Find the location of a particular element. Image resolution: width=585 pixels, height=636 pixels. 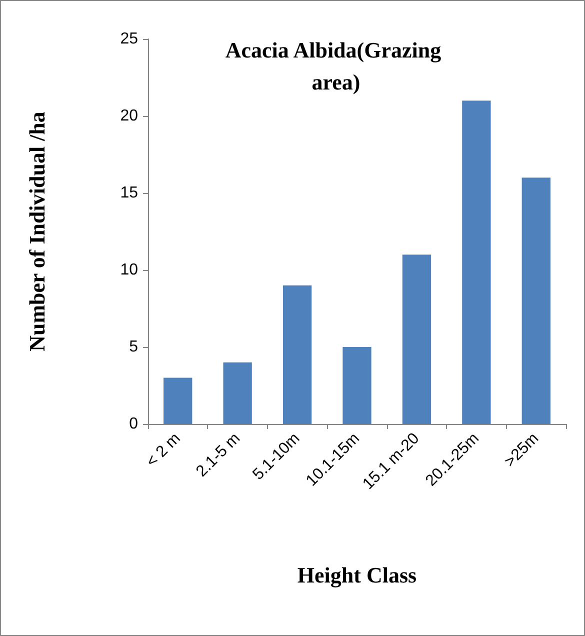

y-tick-label: 10 is located at coordinates (129, 270).